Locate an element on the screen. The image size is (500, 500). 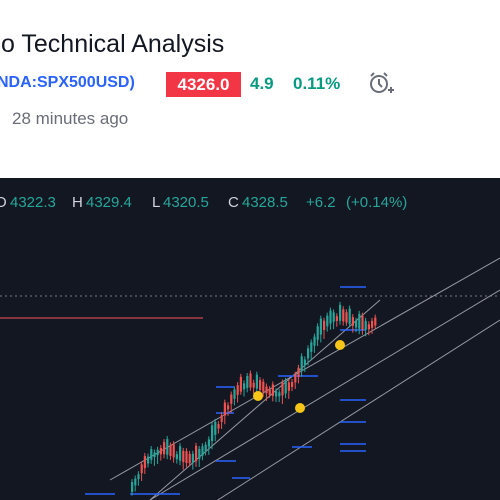
low-value: 4320.5 is located at coordinates (186, 202).